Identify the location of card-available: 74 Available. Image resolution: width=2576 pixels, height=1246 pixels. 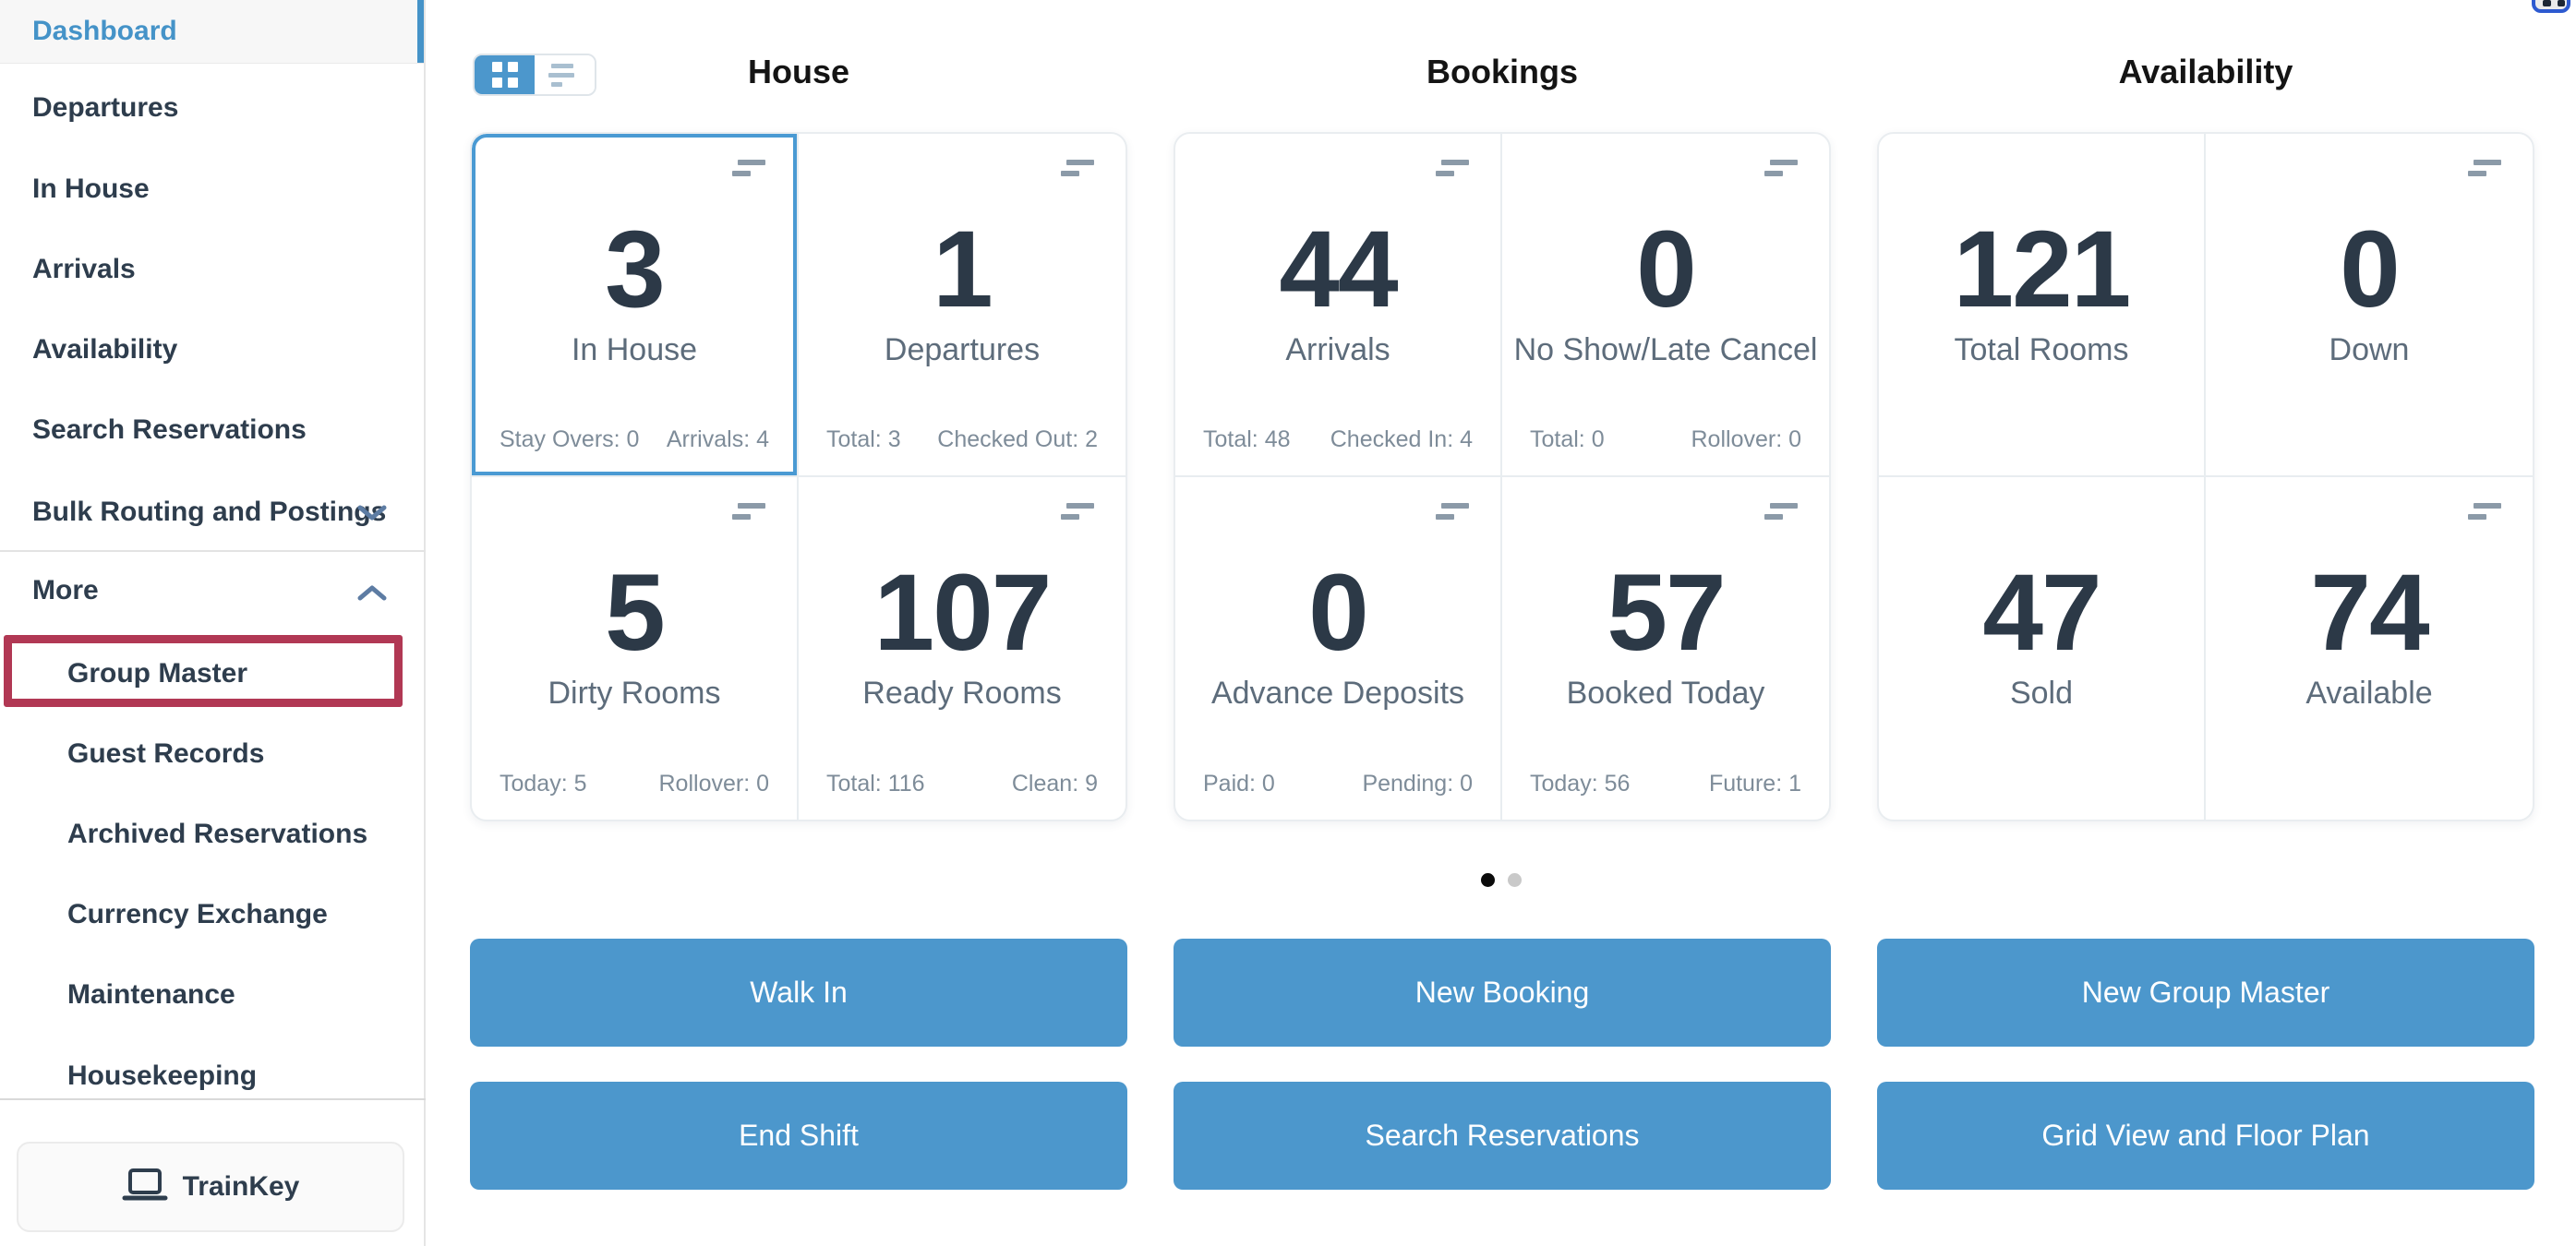
(2369, 649).